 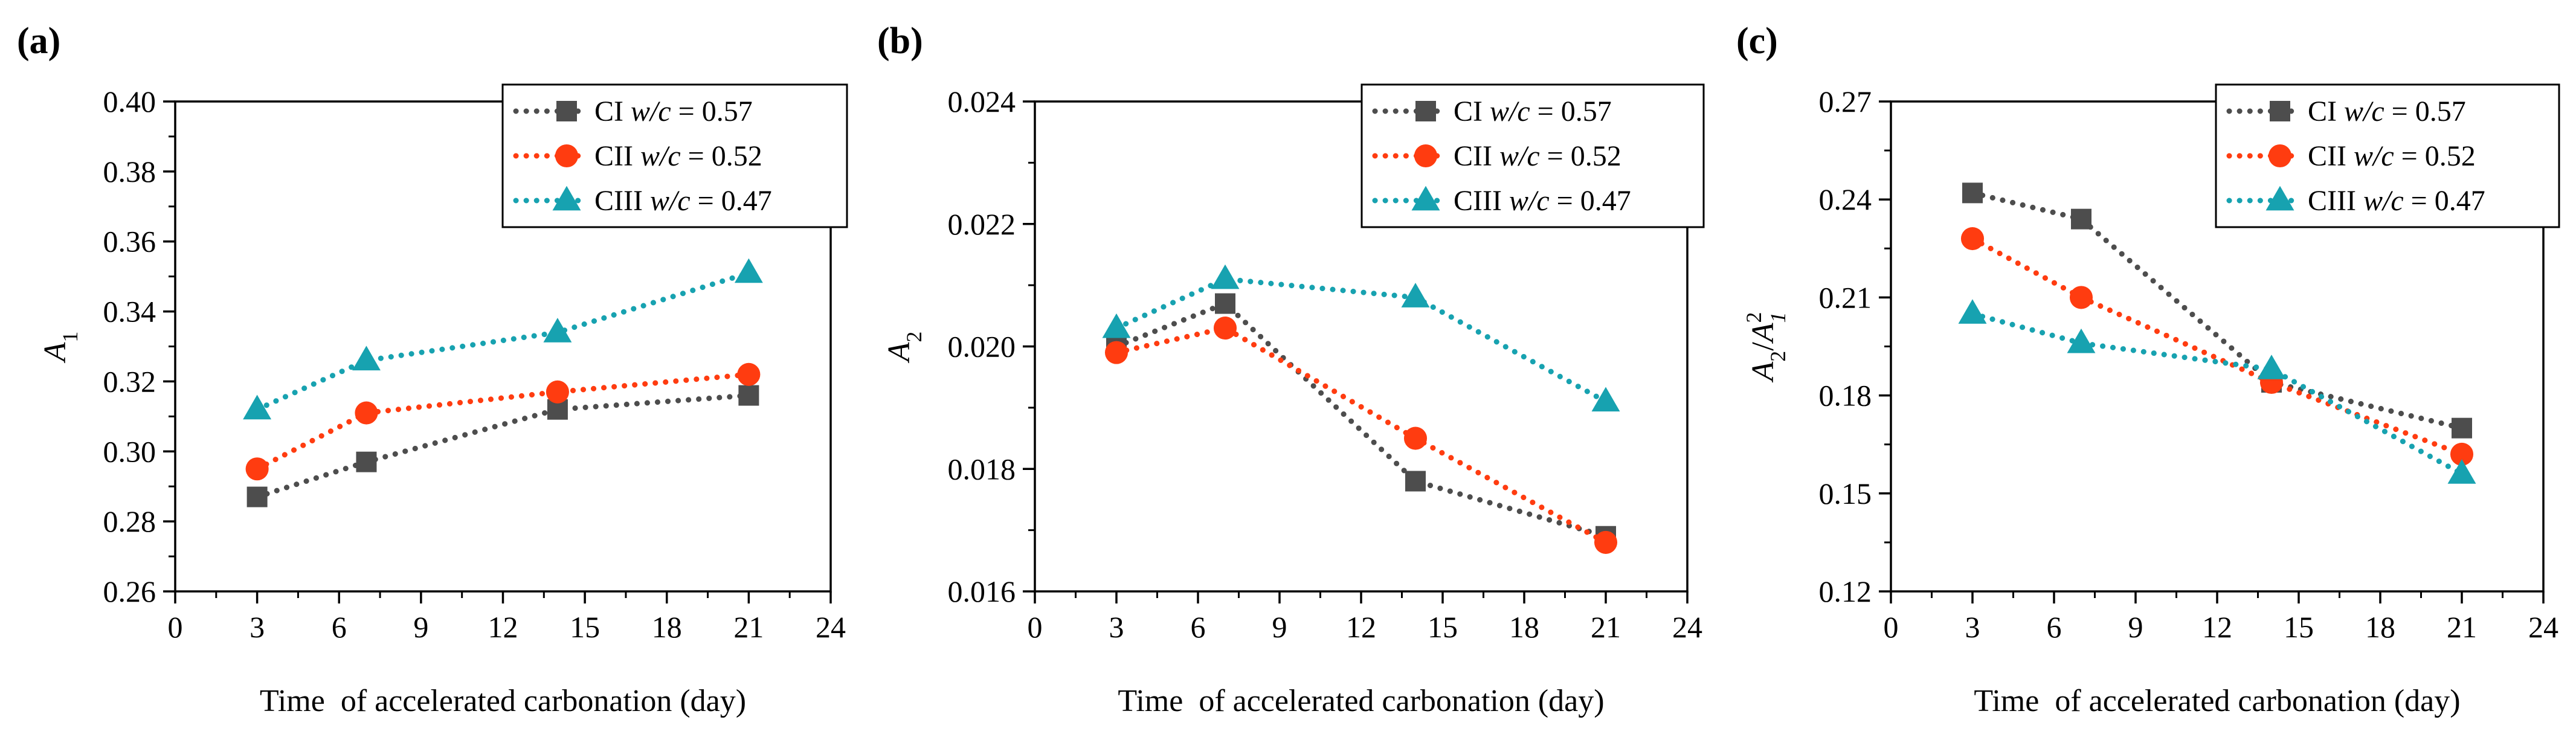 What do you see at coordinates (1035, 627) in the screenshot?
I see `x-tick-label: 0` at bounding box center [1035, 627].